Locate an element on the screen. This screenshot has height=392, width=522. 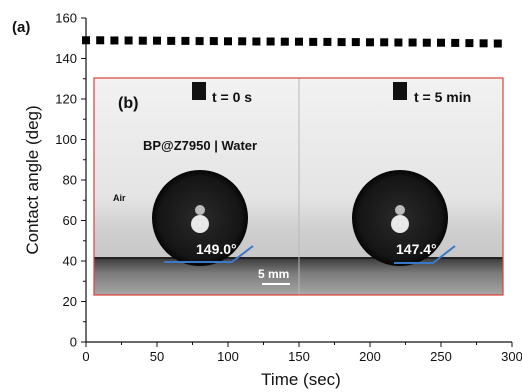
data-points is located at coordinates (292, 42).